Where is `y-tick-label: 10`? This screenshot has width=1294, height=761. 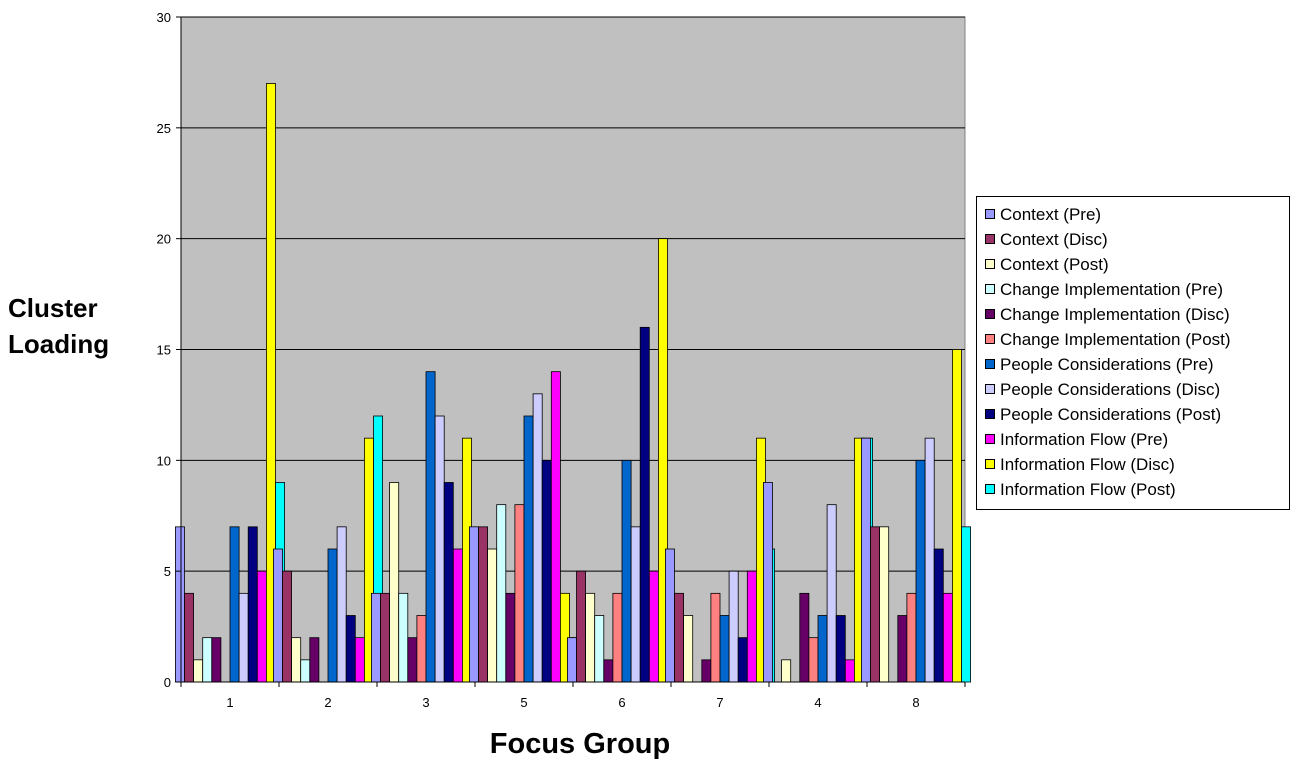 y-tick-label: 10 is located at coordinates (164, 460).